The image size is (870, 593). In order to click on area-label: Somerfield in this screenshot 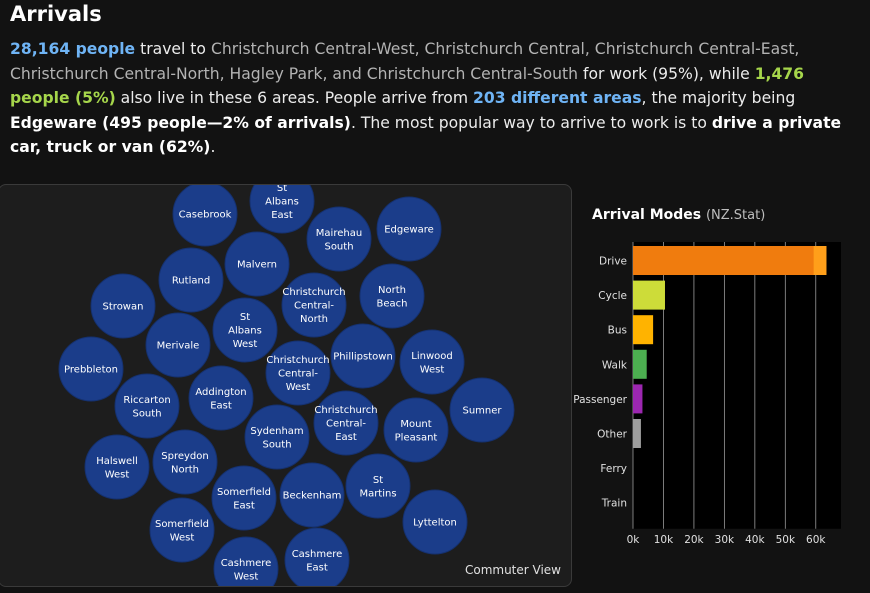, I will do `click(182, 524)`.